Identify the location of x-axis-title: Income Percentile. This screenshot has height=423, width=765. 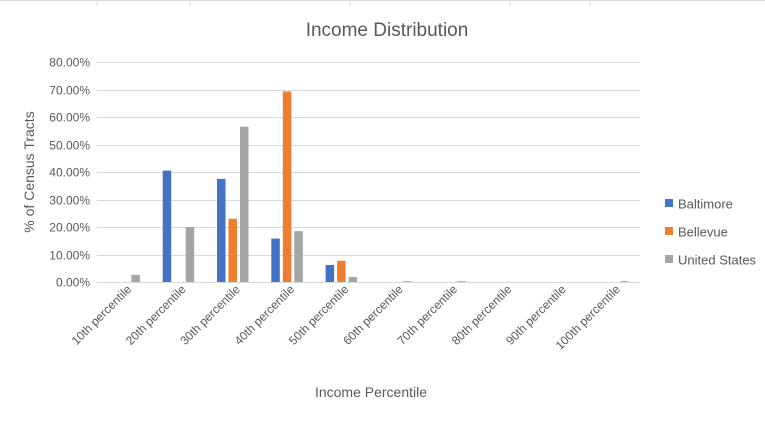
(371, 392).